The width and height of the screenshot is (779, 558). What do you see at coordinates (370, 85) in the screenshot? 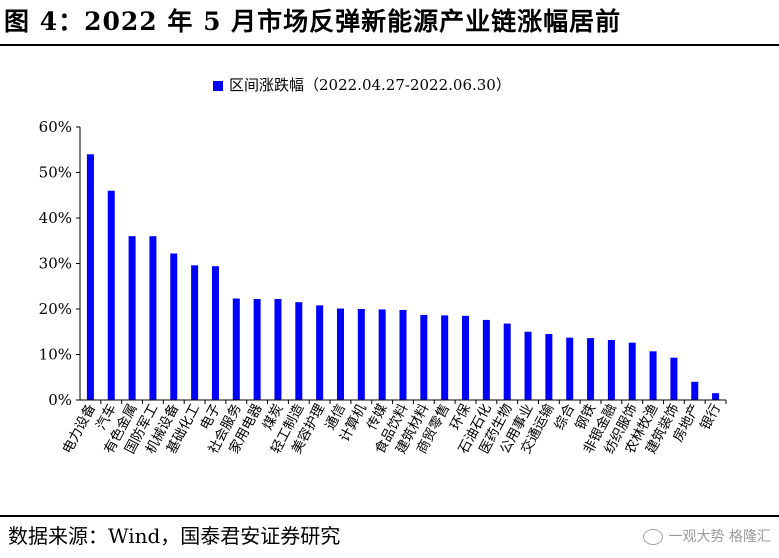
I see `legend-label: 区间涨跌幅（2022.04.27-2022.06.30）` at bounding box center [370, 85].